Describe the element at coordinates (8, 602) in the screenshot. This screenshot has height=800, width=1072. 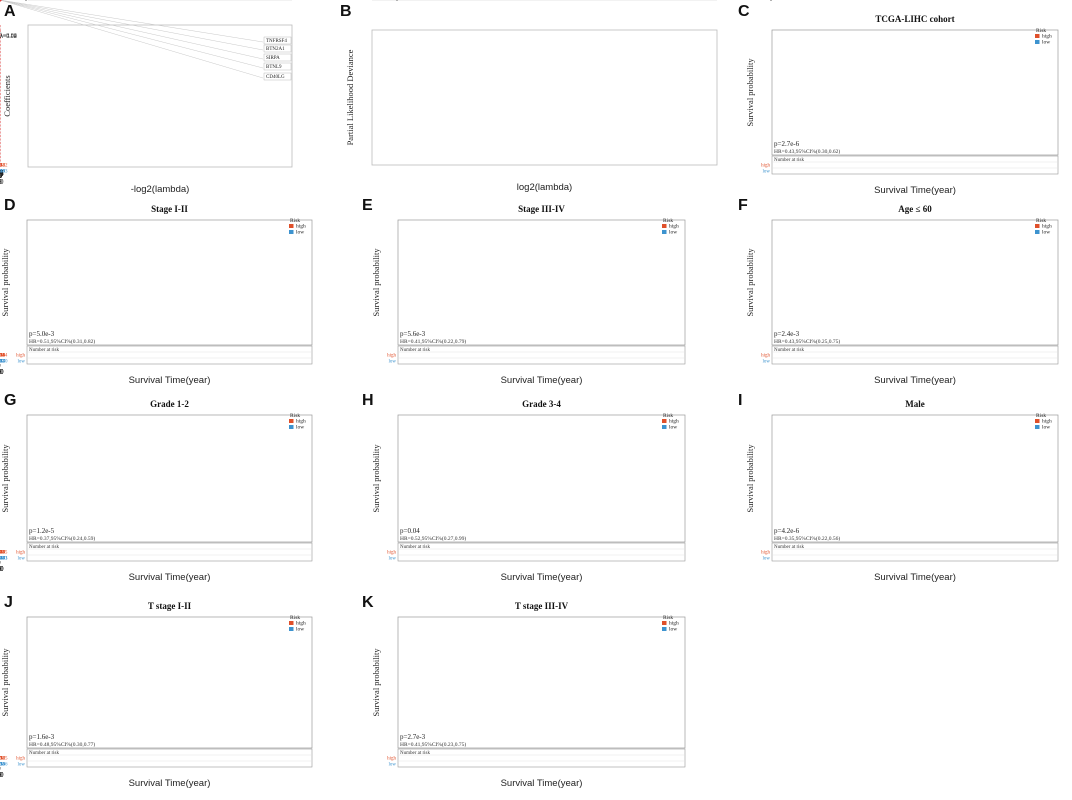
I see `panel-label-J: J` at that location.